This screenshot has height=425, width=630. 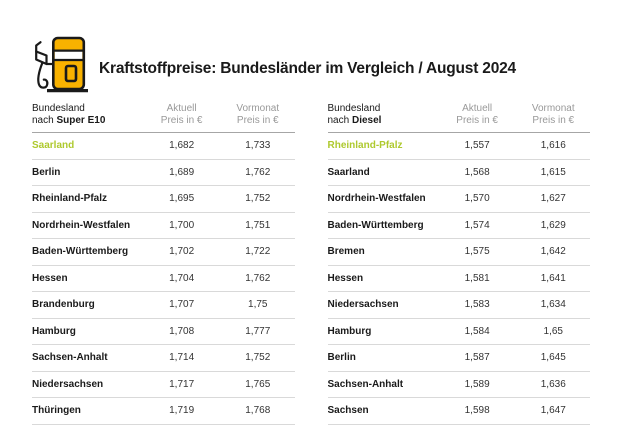 What do you see at coordinates (553, 384) in the screenshot?
I see `vormonat-value: 1,636` at bounding box center [553, 384].